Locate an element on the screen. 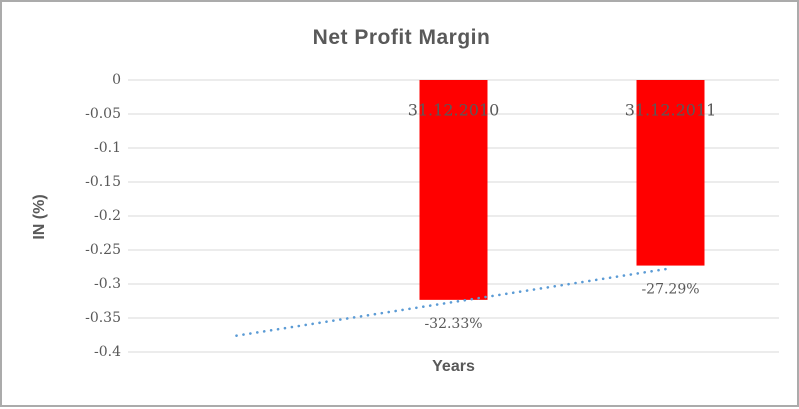 The height and width of the screenshot is (409, 799). y-tick-label: -0.05 is located at coordinates (103, 114).